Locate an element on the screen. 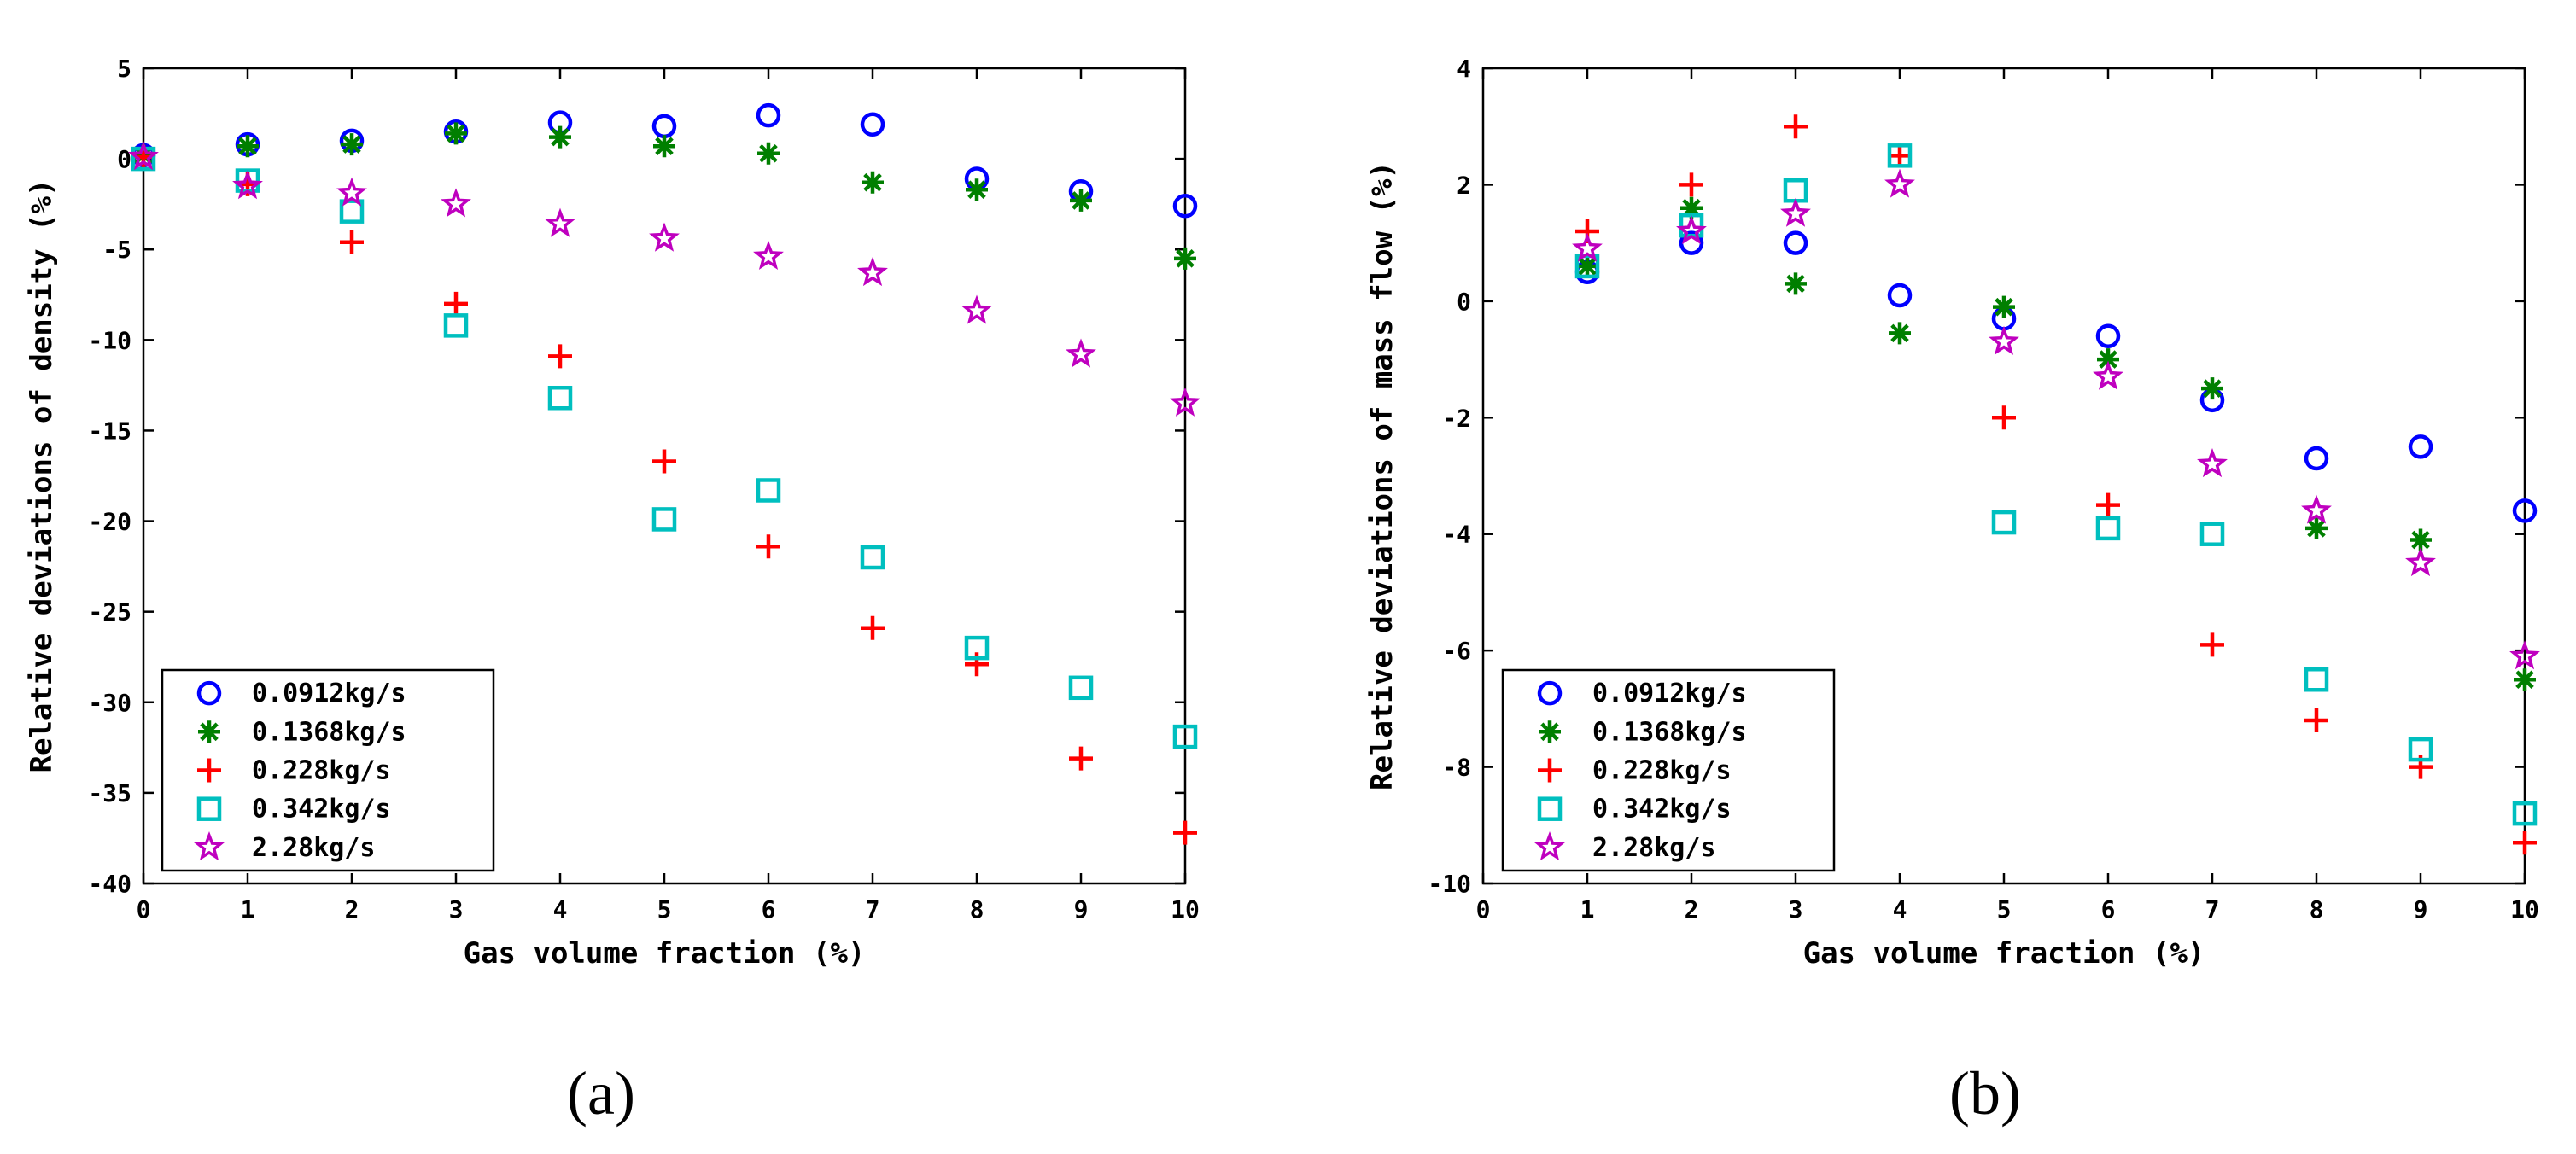 This screenshot has width=2576, height=1154. series-2.28kg/s is located at coordinates (664, 279).